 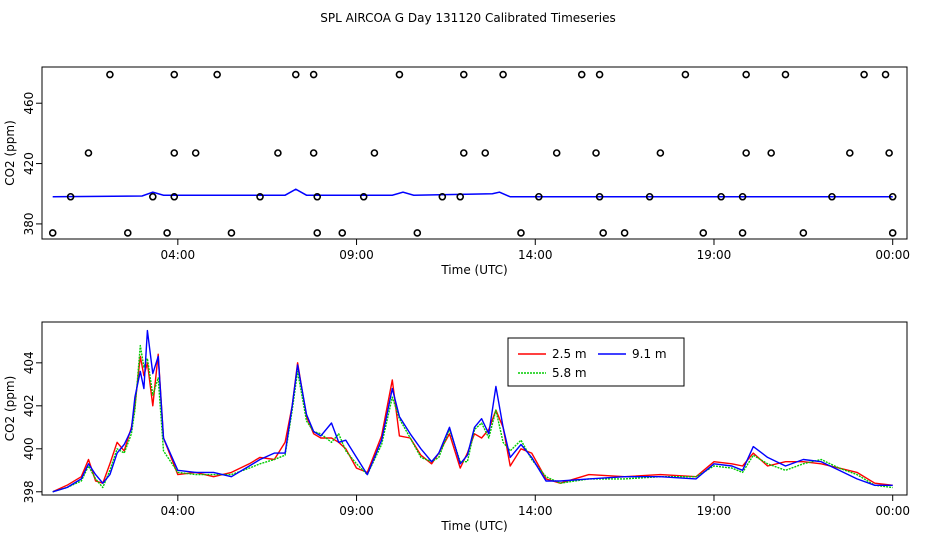 I want to click on y-tick-label: 402, so click(x=29, y=405).